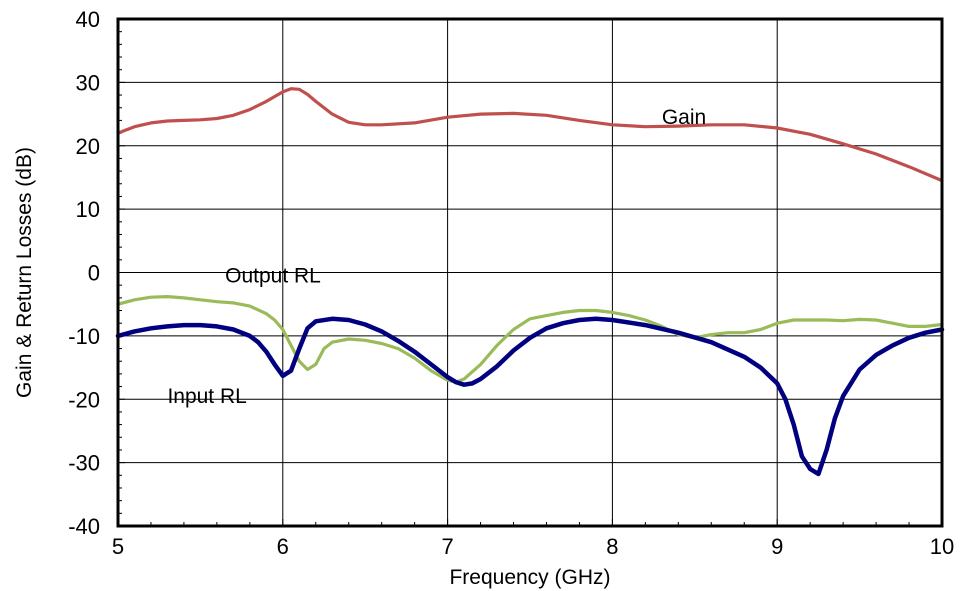 This screenshot has width=960, height=591. Describe the element at coordinates (84, 526) in the screenshot. I see `y-tick-label: -40` at that location.